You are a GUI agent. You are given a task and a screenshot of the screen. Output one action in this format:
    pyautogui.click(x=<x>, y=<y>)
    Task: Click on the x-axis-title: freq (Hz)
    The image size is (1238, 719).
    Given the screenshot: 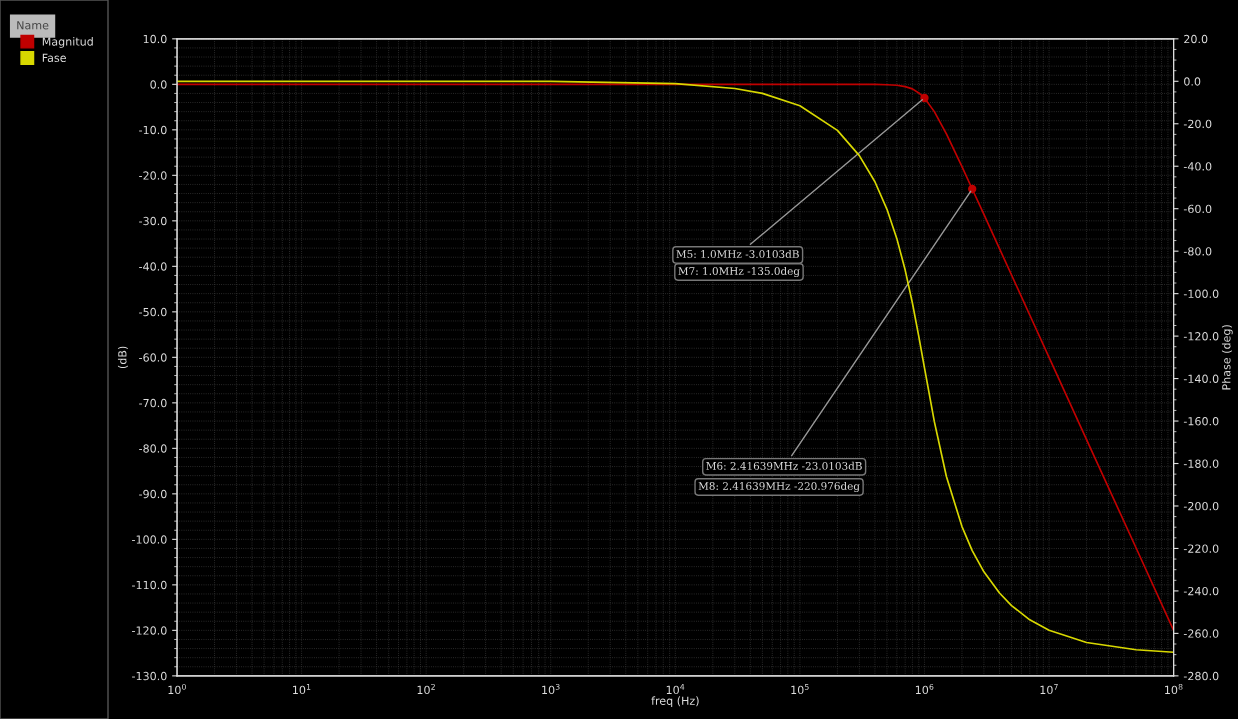 What is the action you would take?
    pyautogui.click(x=675, y=702)
    